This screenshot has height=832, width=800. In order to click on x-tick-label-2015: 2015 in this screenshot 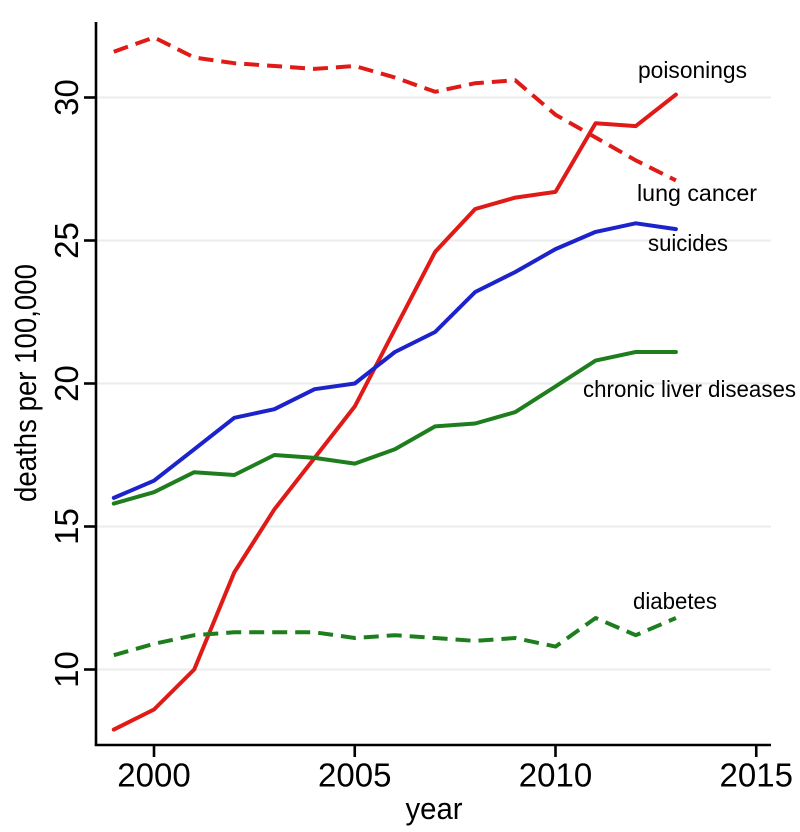, I will do `click(756, 775)`.